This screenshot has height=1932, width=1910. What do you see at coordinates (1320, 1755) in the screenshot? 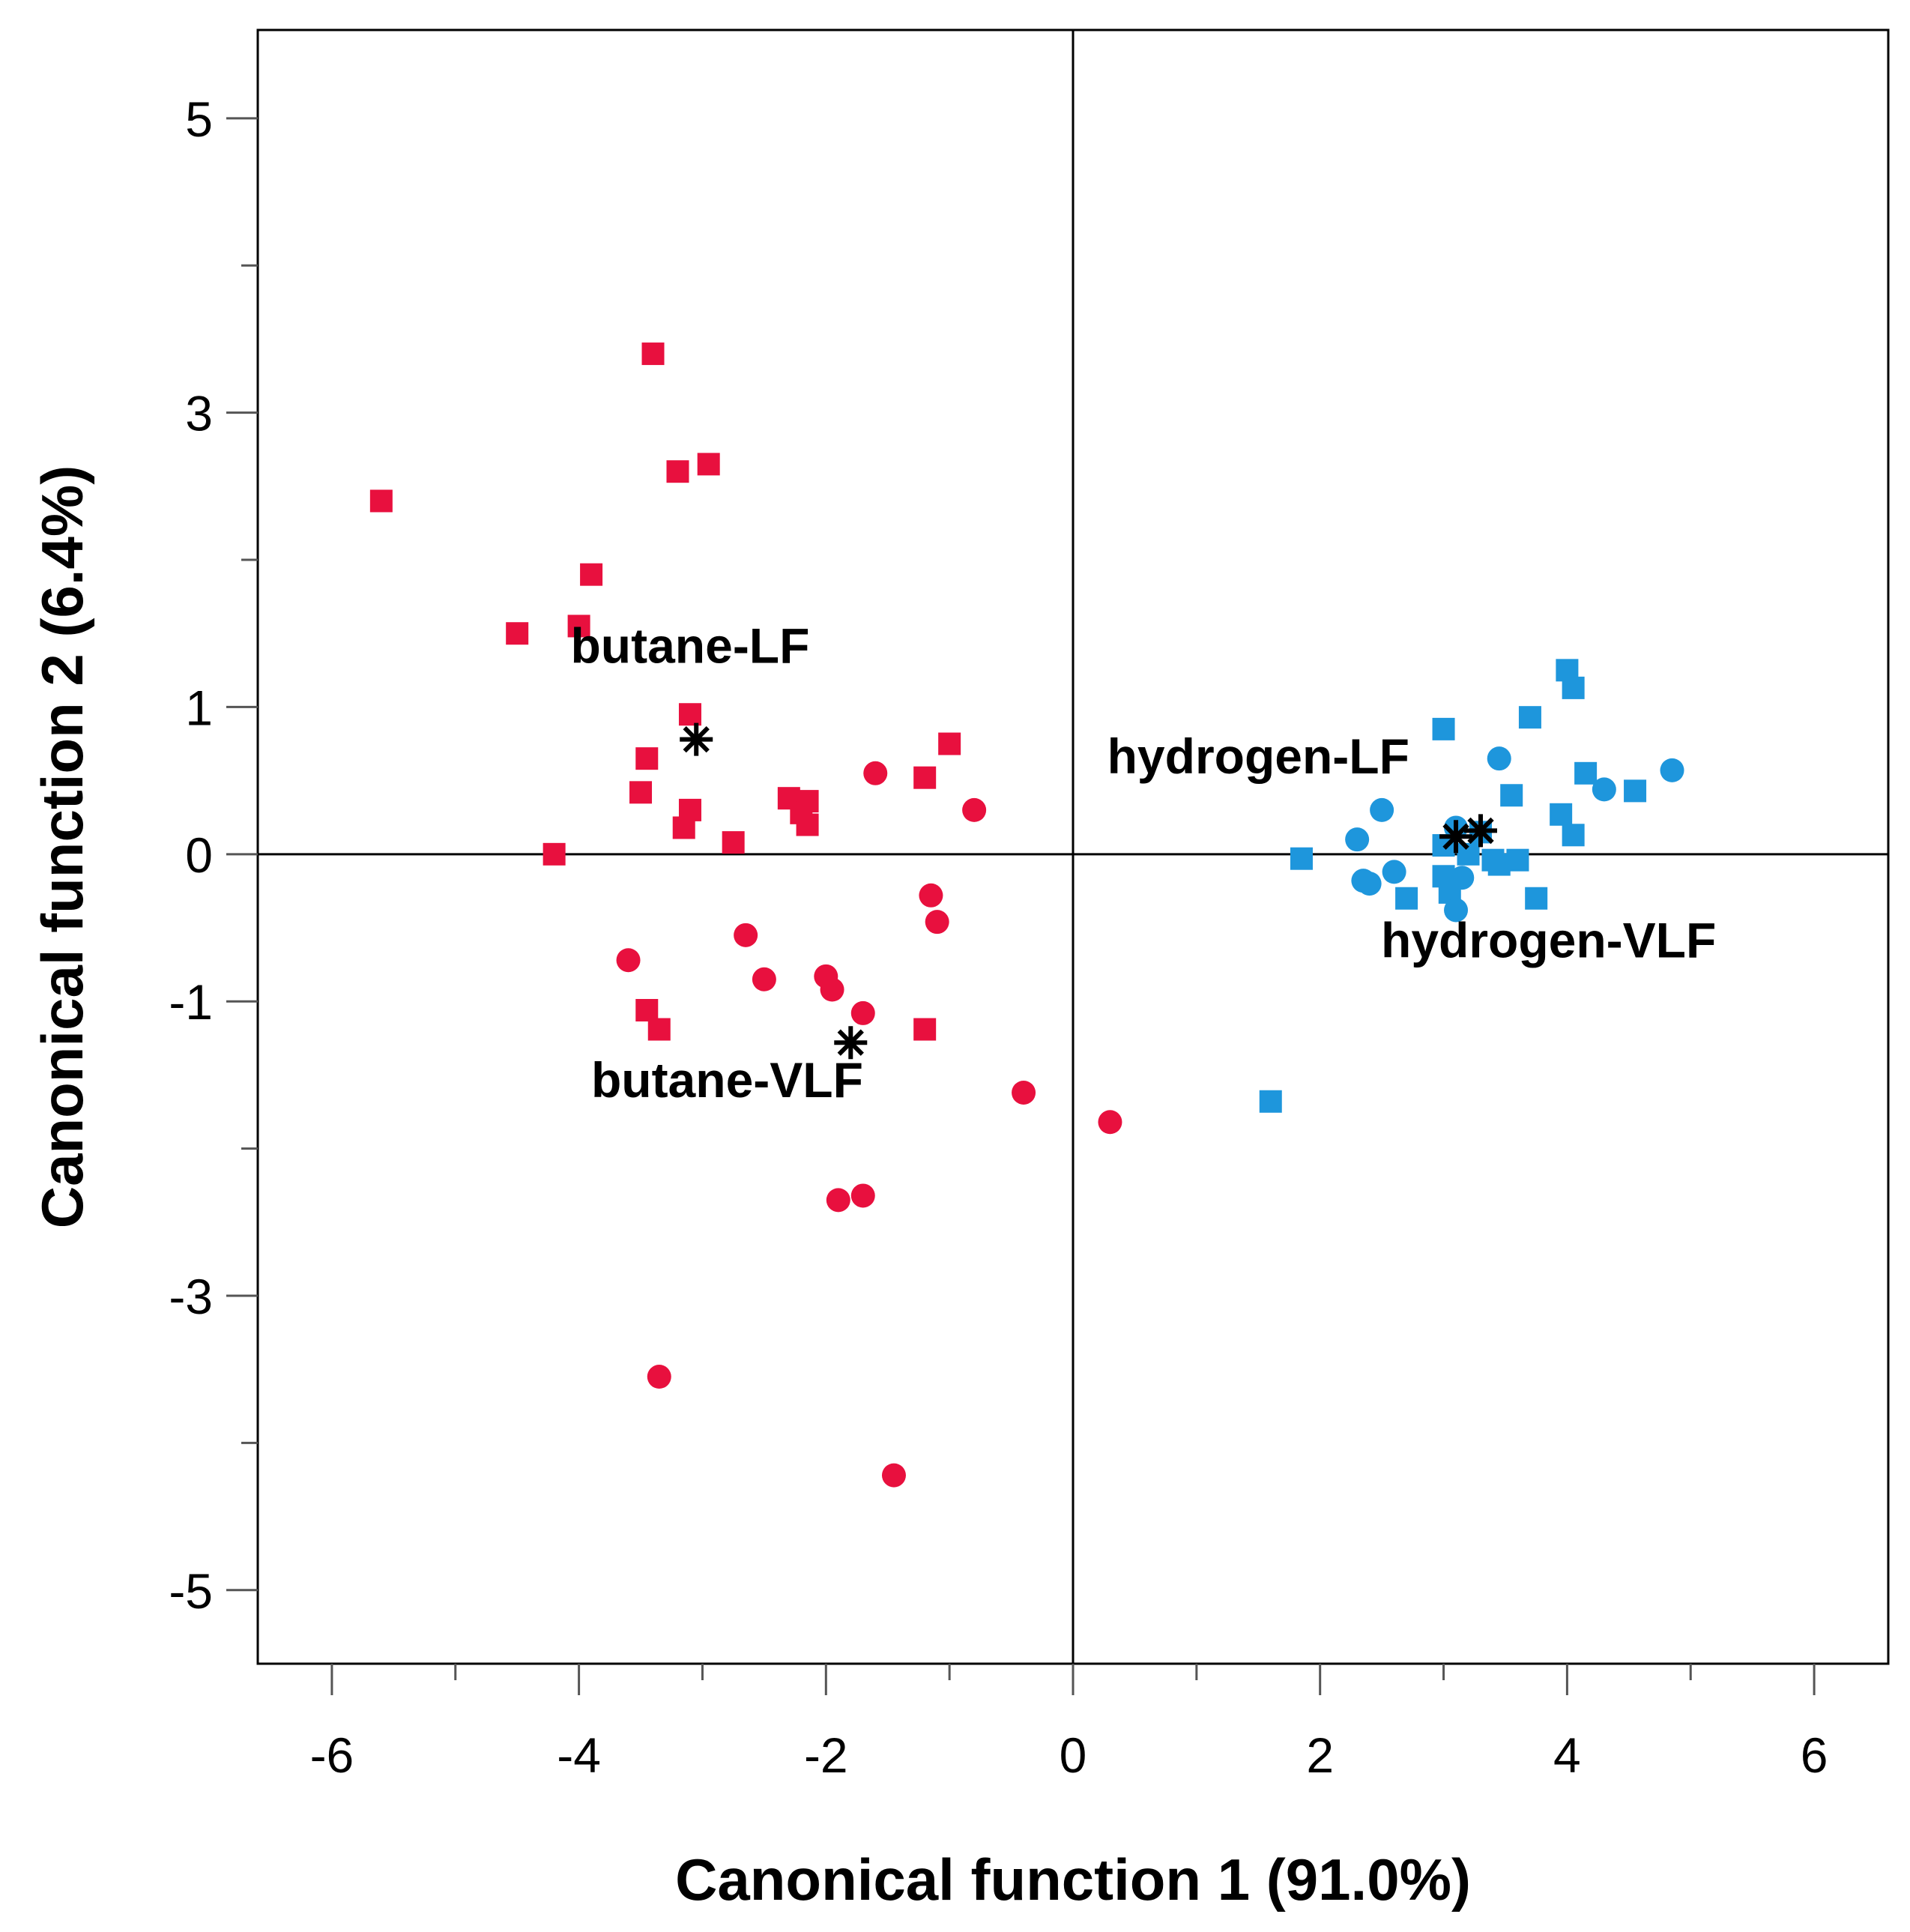
I see `x-tick-label: 2` at bounding box center [1320, 1755].